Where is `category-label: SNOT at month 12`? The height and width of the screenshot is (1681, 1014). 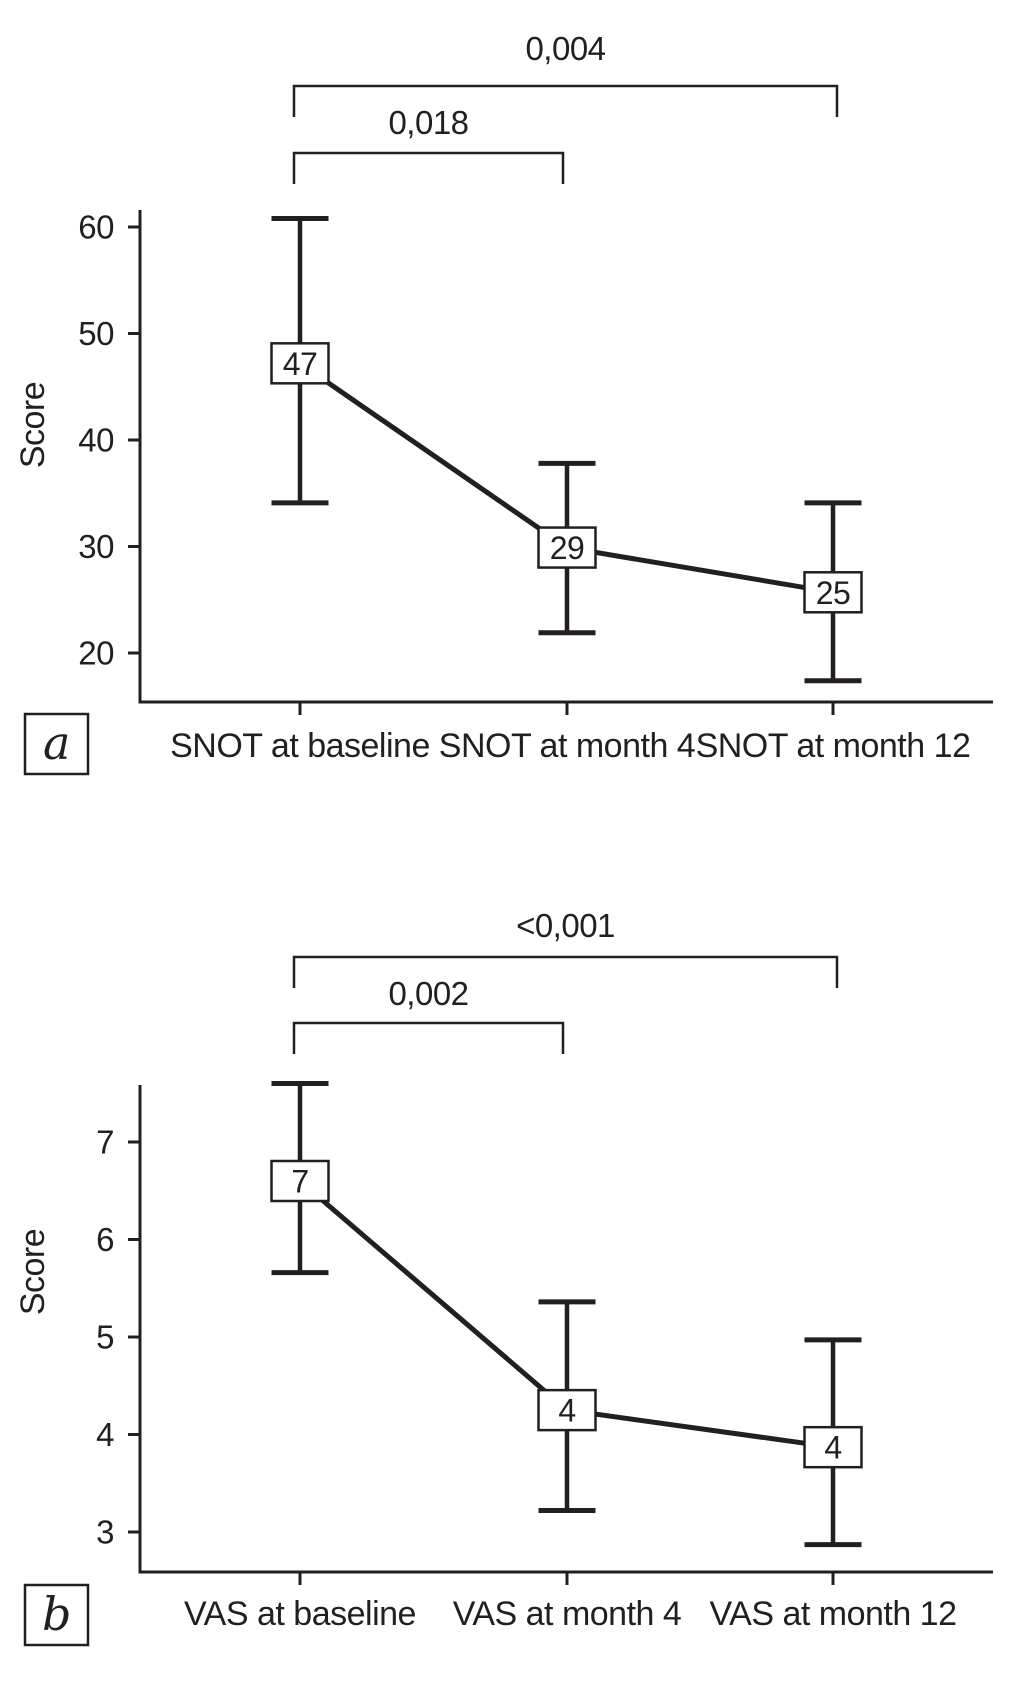
category-label: SNOT at month 12 is located at coordinates (833, 746).